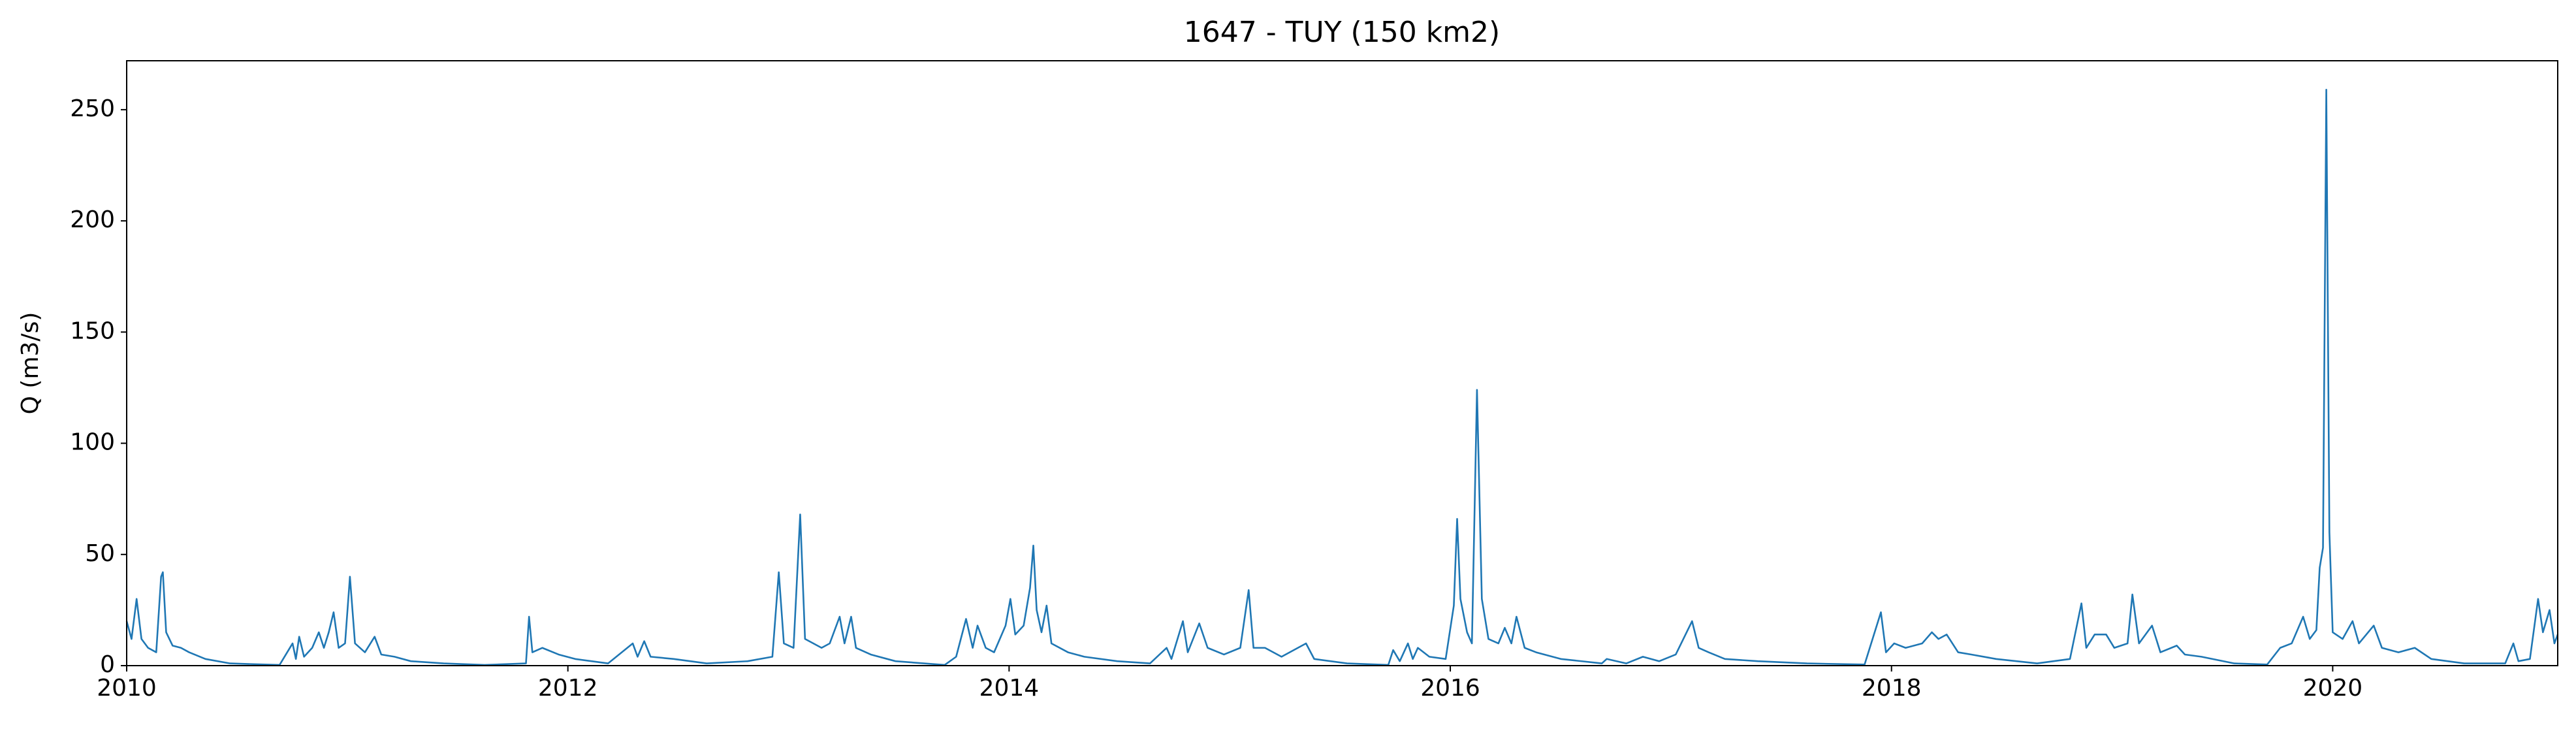 The width and height of the screenshot is (2576, 729). Describe the element at coordinates (568, 688) in the screenshot. I see `x-tick-label: 2012` at that location.